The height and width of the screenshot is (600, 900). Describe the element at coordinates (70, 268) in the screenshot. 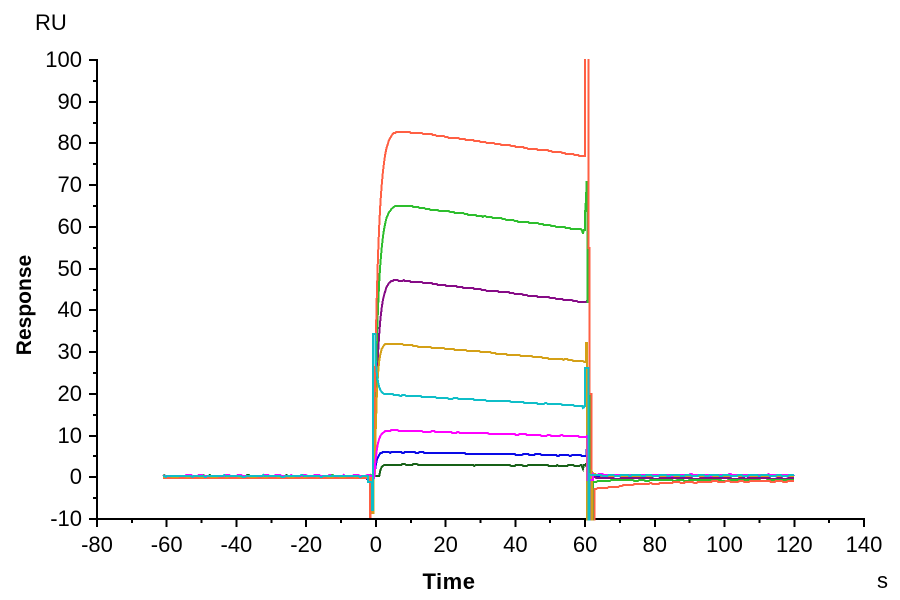

I see `svg-text: 50` at that location.